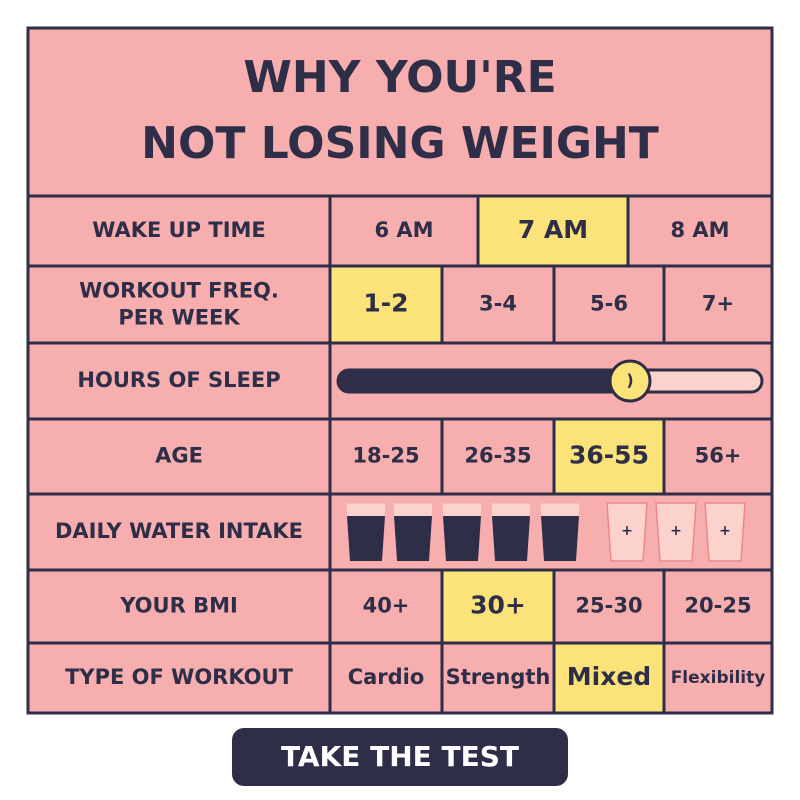 This screenshot has width=800, height=800. Describe the element at coordinates (179, 230) in the screenshot. I see `row-label: WAKE UP TIME` at that location.